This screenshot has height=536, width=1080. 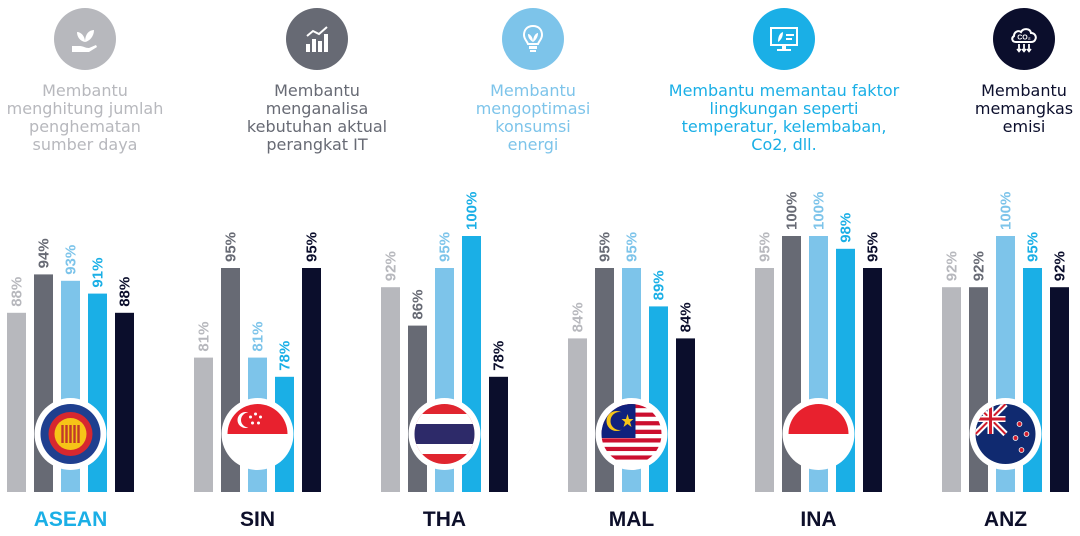 What do you see at coordinates (1024, 126) in the screenshot?
I see `legend-label-line: emisi` at bounding box center [1024, 126].